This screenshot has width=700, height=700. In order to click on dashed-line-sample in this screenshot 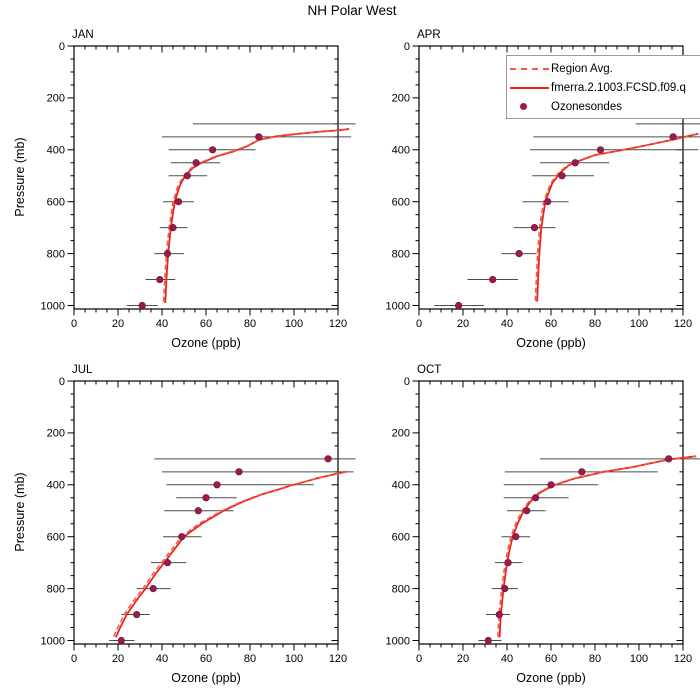, I will do `click(529, 68)`.